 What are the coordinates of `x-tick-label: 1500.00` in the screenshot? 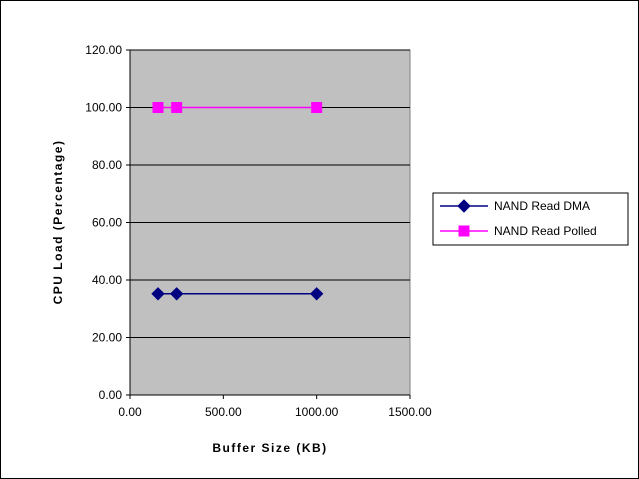 It's located at (410, 412).